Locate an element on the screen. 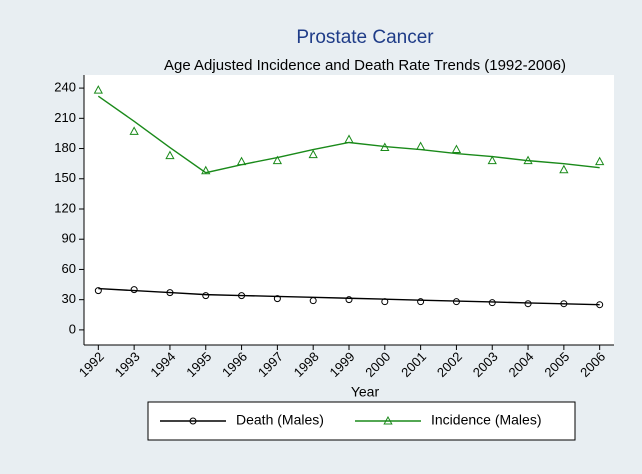  y-tick-label: 90 is located at coordinates (69, 238).